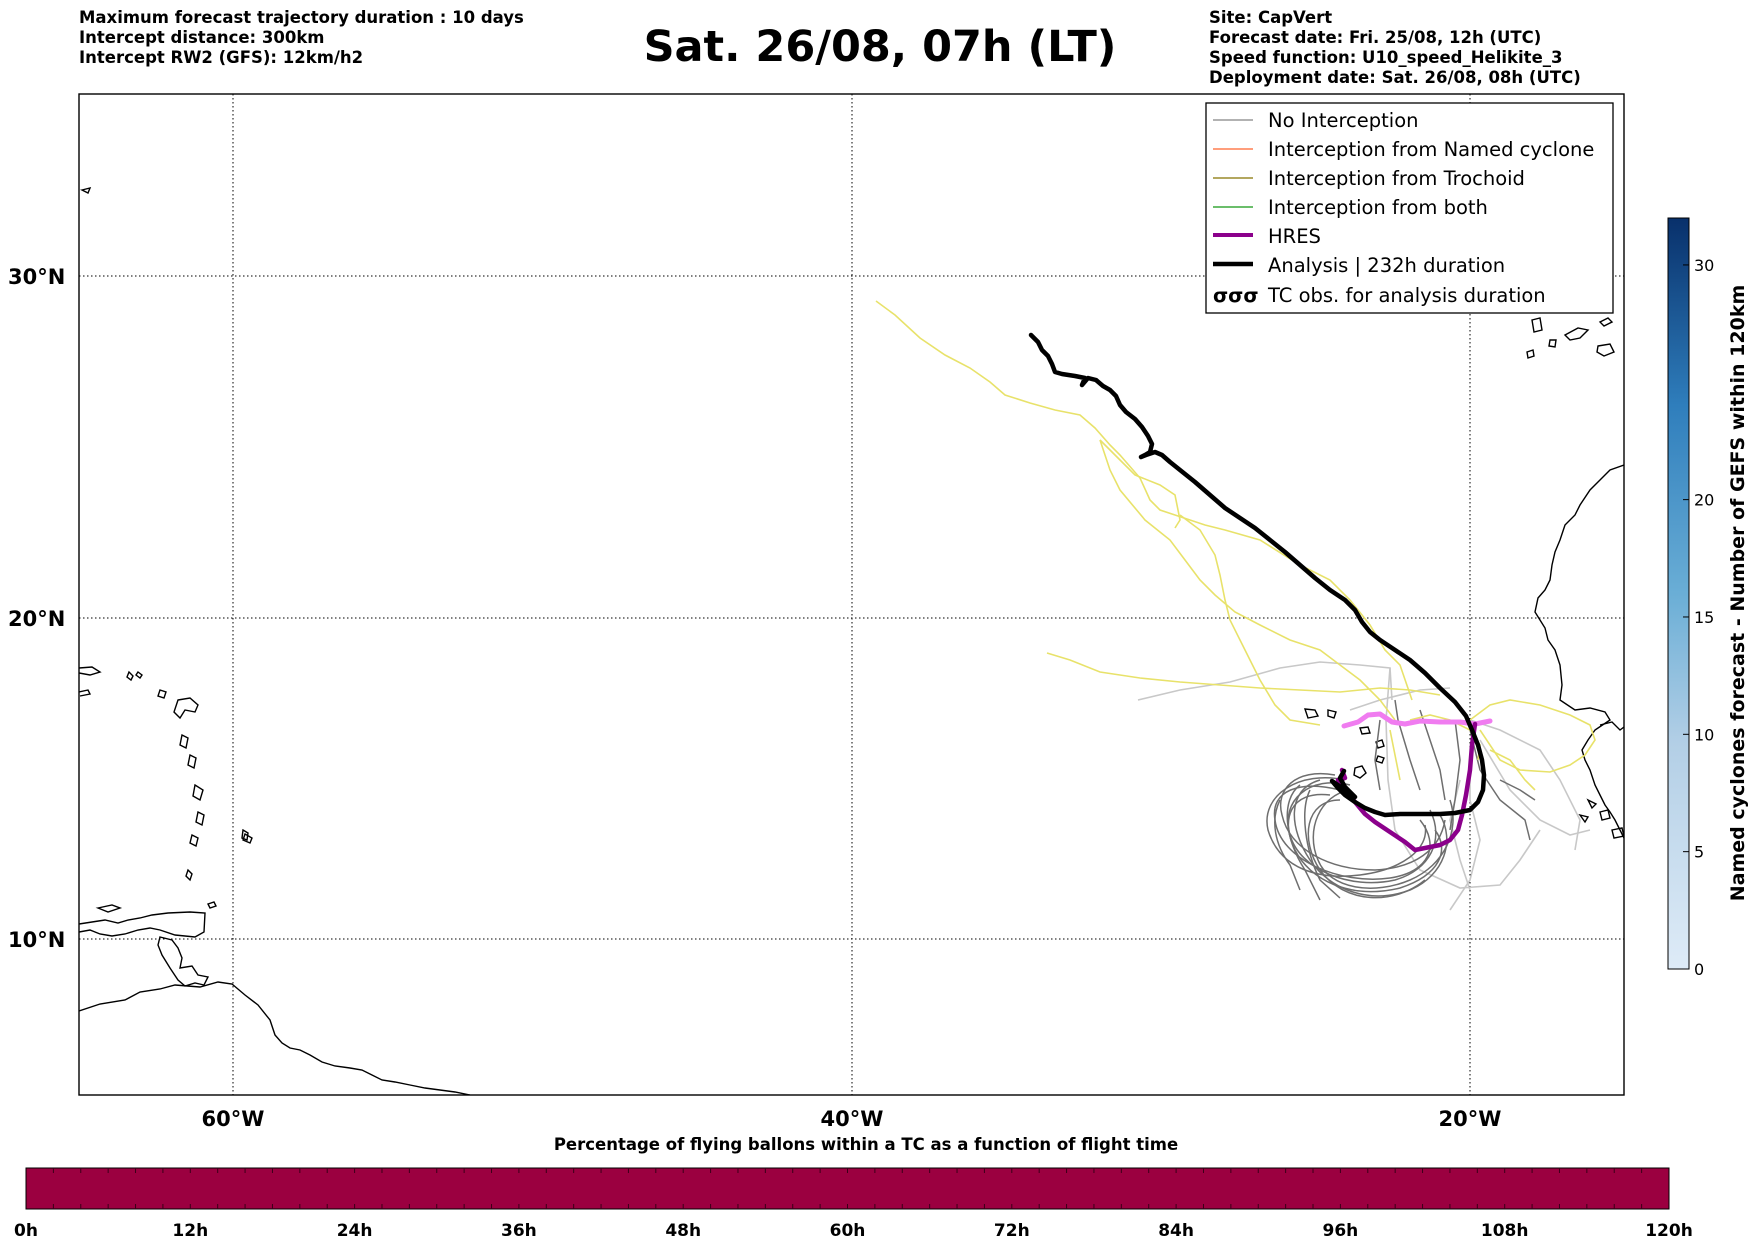 The height and width of the screenshot is (1241, 1752). Describe the element at coordinates (233, 1119) in the screenshot. I see `lon-label-60w: 60°W` at that location.